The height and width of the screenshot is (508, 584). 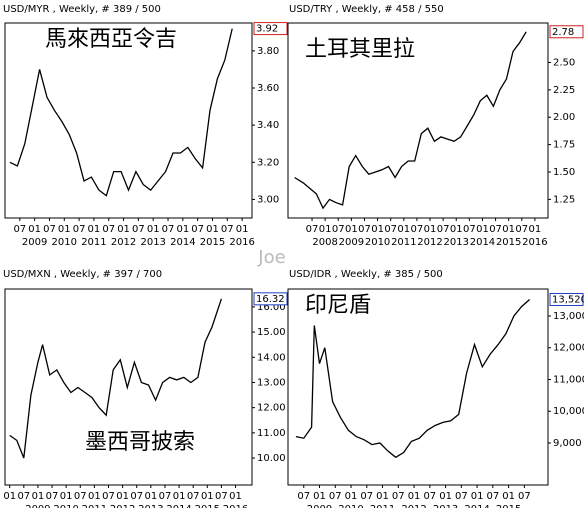 What do you see at coordinates (271, 332) in the screenshot?
I see `y-tick-label: 15.00` at bounding box center [271, 332].